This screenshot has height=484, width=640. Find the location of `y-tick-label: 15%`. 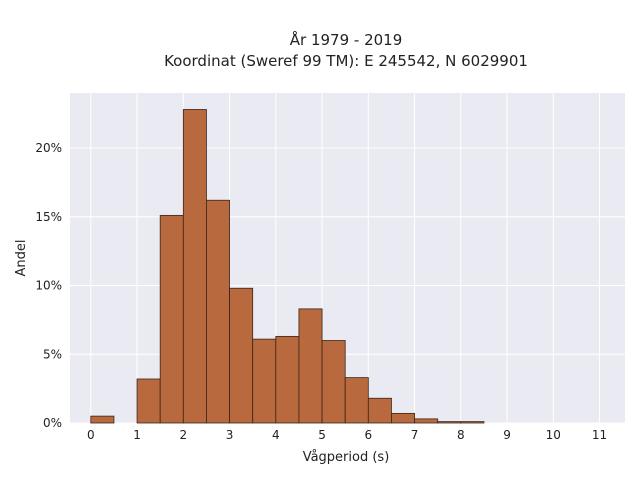

y-tick-label: 15% is located at coordinates (48, 217).